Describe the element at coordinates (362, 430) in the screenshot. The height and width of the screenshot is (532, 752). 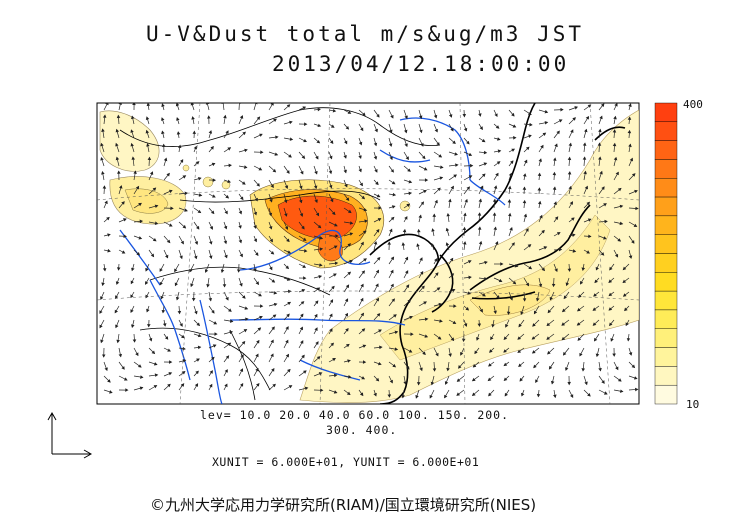
I see `contour-levels-line2: 300. 400.` at that location.